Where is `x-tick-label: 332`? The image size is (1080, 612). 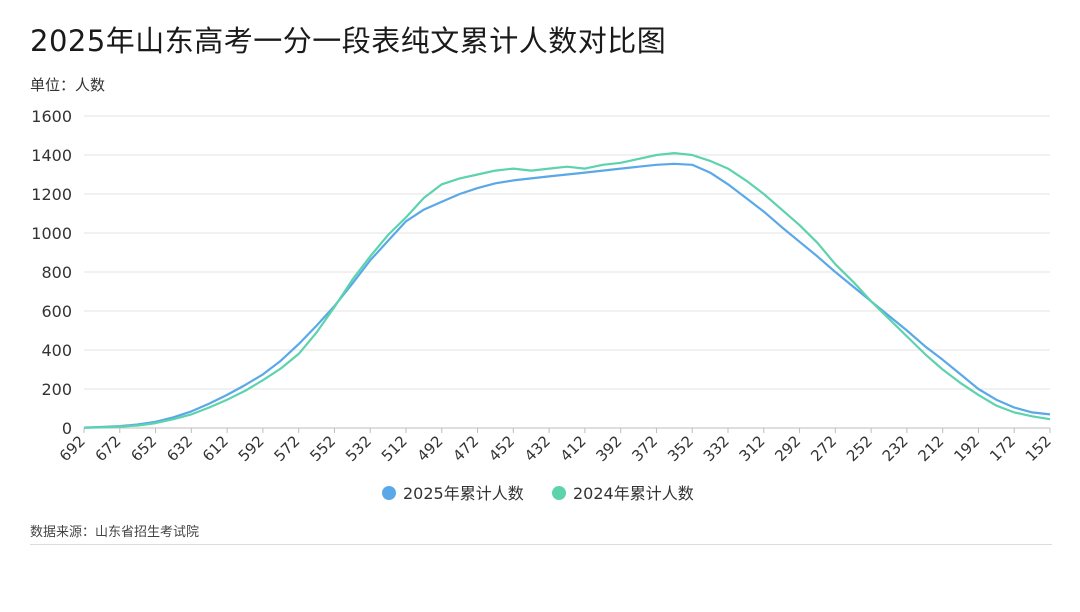
x-tick-label: 332 is located at coordinates (716, 448).